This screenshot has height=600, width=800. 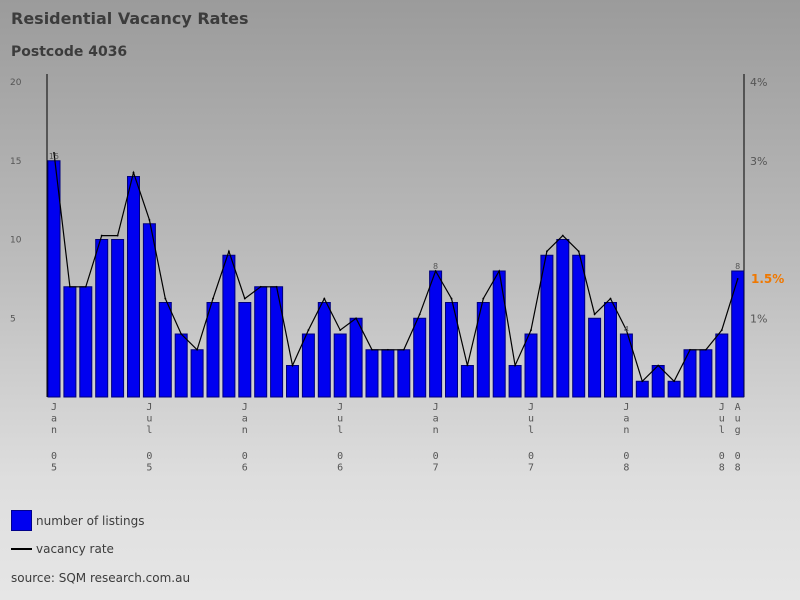 What do you see at coordinates (13, 319) in the screenshot?
I see `left-tick-label: 5` at bounding box center [13, 319].